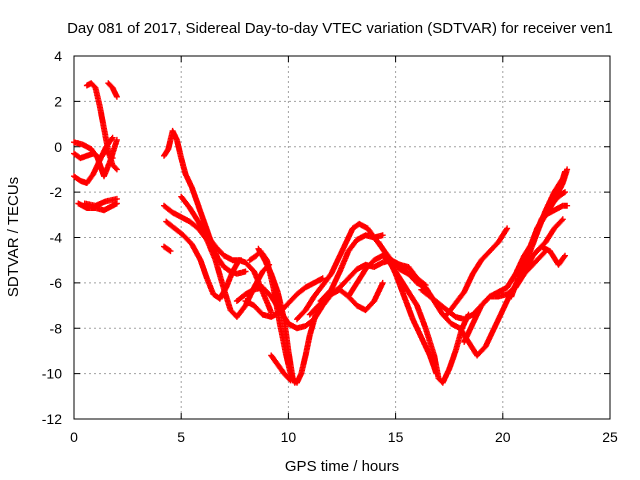  I want to click on series-s17, so click(284, 297).